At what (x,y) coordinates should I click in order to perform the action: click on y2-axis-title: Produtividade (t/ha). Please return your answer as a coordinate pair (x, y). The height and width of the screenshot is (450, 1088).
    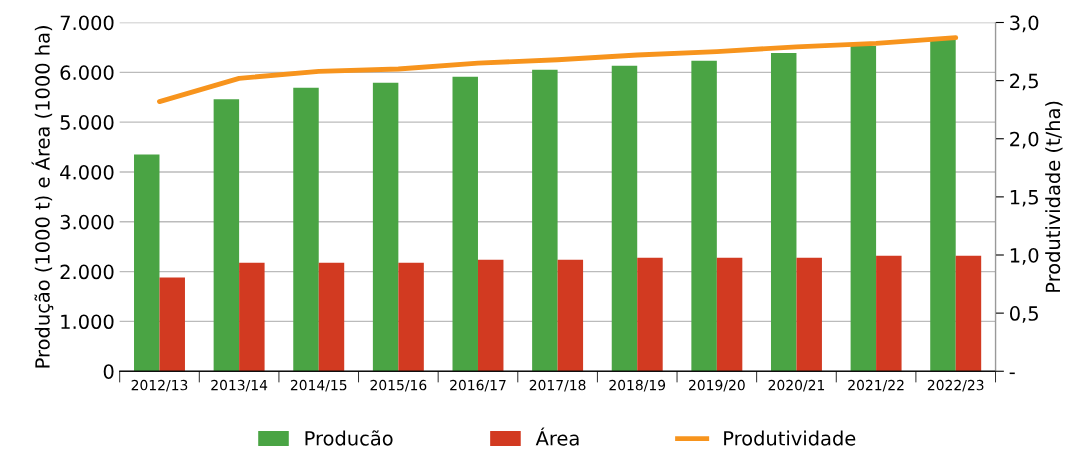
    Looking at the image, I should click on (1054, 196).